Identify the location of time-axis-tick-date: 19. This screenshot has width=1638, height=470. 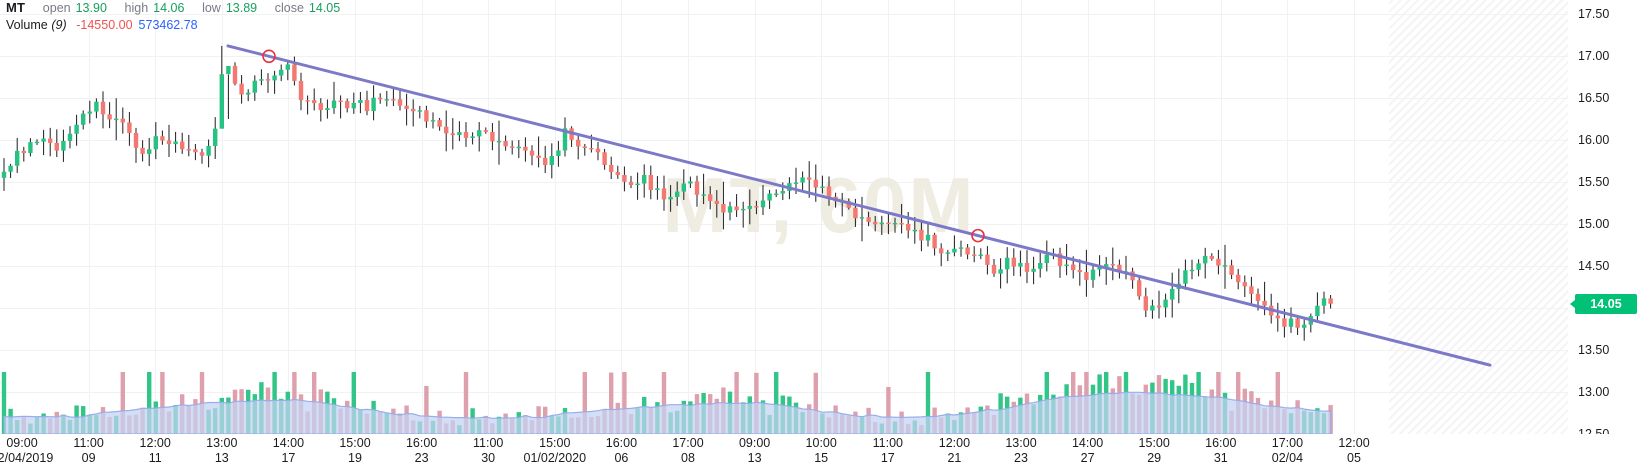
(355, 458).